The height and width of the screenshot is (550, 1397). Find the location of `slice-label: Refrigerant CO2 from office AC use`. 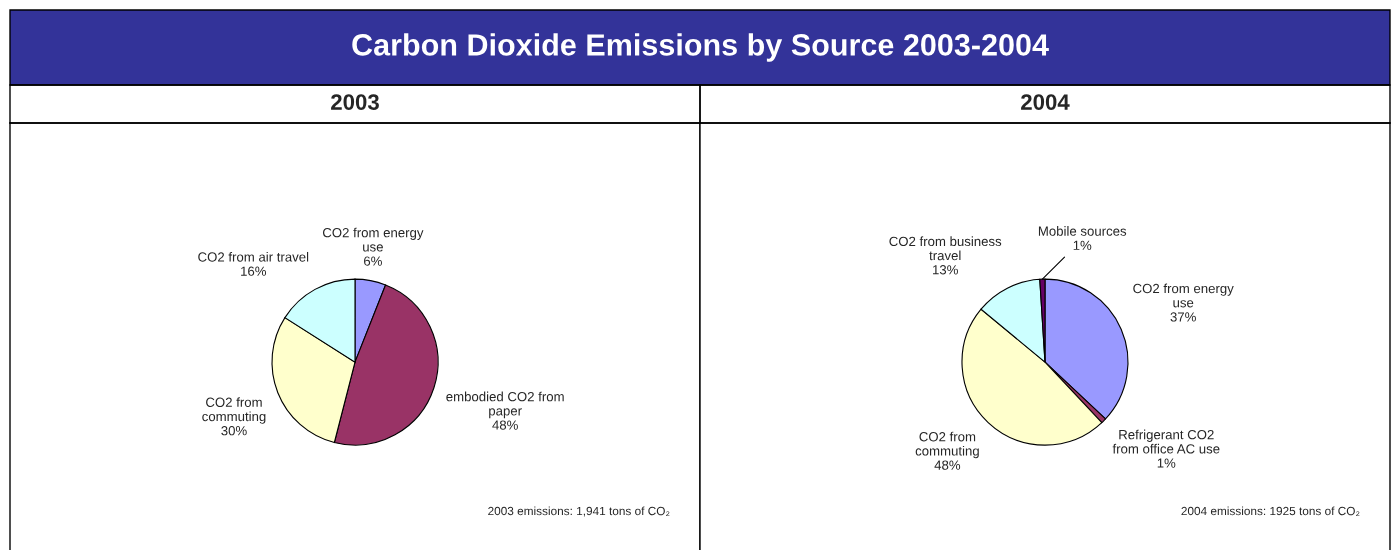

slice-label: Refrigerant CO2 from office AC use is located at coordinates (1166, 441).